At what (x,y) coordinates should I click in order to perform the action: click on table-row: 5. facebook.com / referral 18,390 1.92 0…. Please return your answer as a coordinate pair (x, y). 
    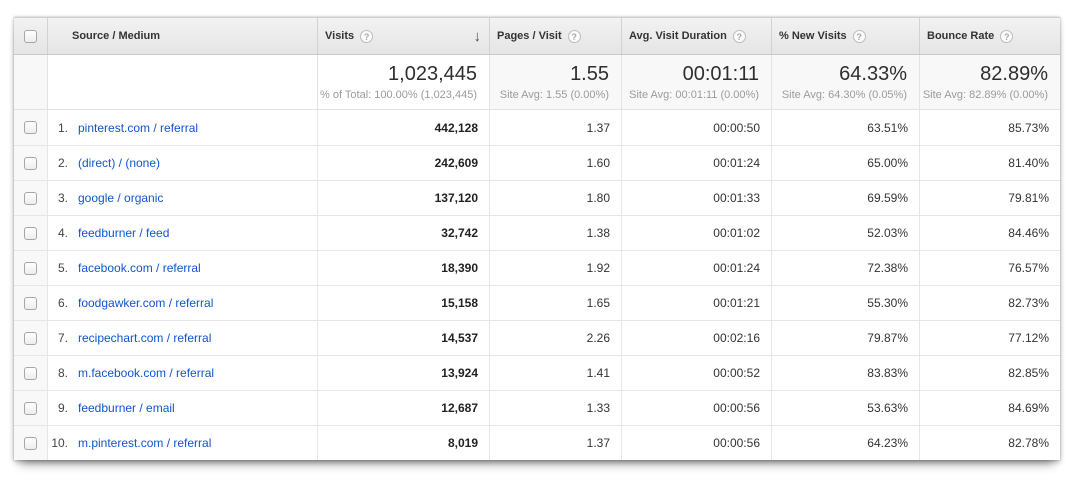
    Looking at the image, I should click on (537, 267).